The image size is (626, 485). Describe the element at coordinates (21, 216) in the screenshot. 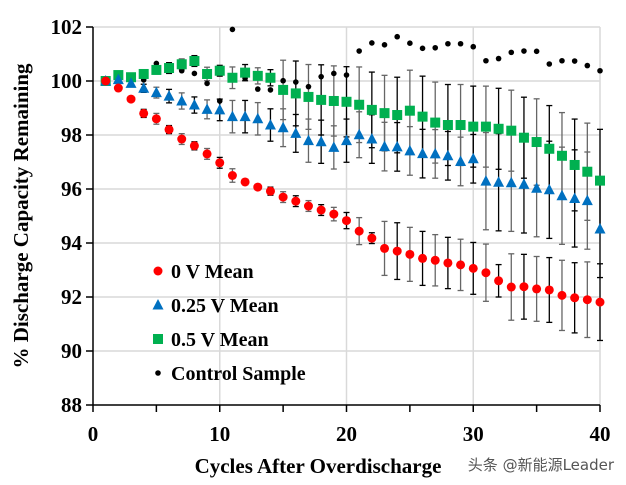

I see `y-axis-label: % Discharge Capacity Remaining` at that location.